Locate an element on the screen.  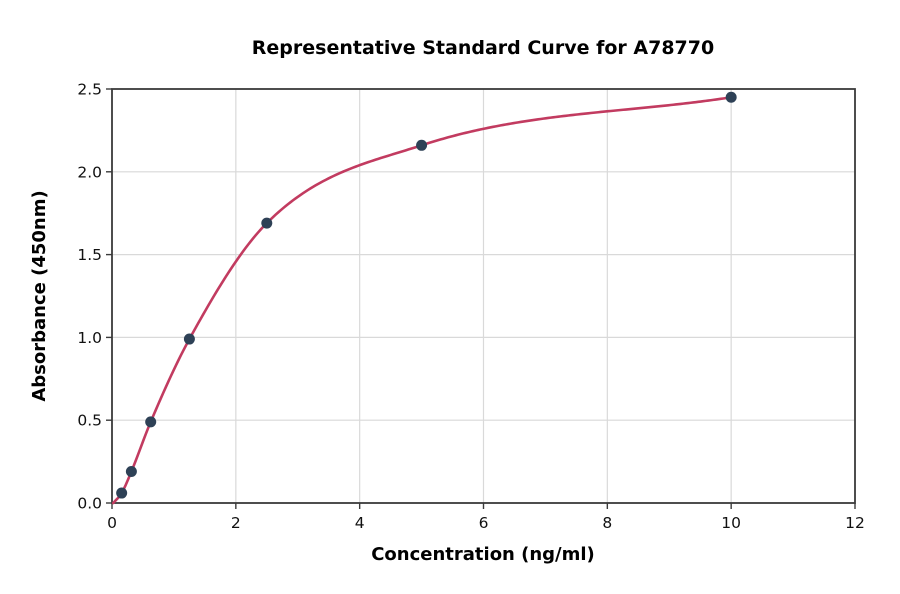
y-tick-label: 1.0 is located at coordinates (89, 338).